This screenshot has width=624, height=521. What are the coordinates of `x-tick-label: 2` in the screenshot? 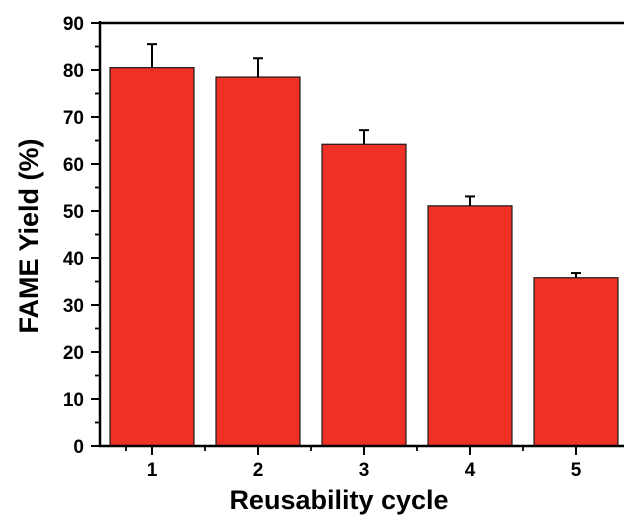 It's located at (258, 470).